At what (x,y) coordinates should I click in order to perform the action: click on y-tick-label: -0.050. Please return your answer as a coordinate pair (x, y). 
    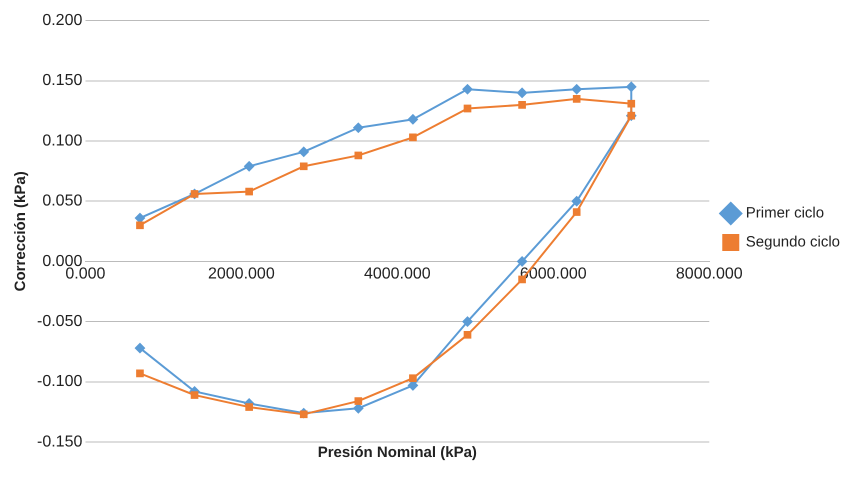
    Looking at the image, I should click on (59, 321).